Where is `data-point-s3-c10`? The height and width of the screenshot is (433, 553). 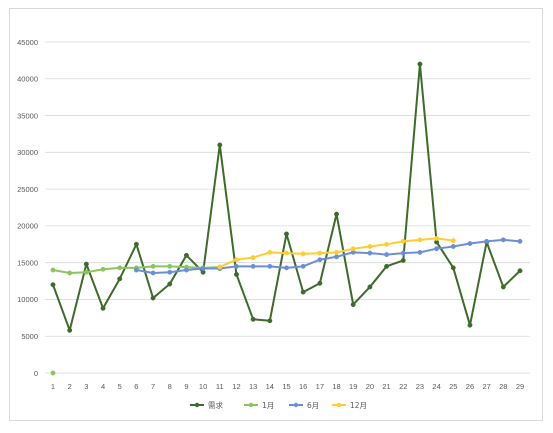
data-point-s3-c10 is located at coordinates (220, 267).